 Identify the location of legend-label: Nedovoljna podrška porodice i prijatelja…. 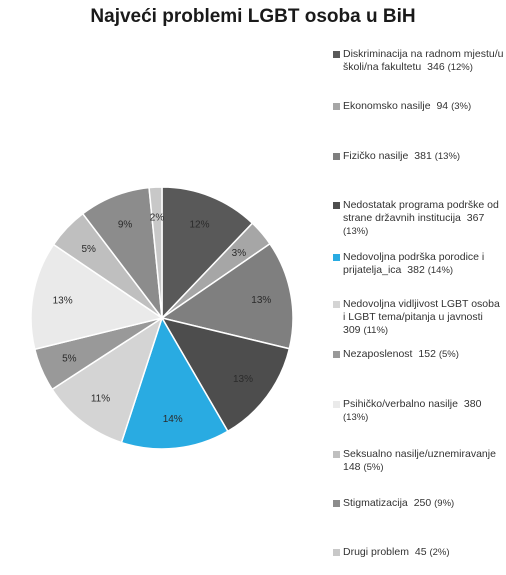
(414, 263).